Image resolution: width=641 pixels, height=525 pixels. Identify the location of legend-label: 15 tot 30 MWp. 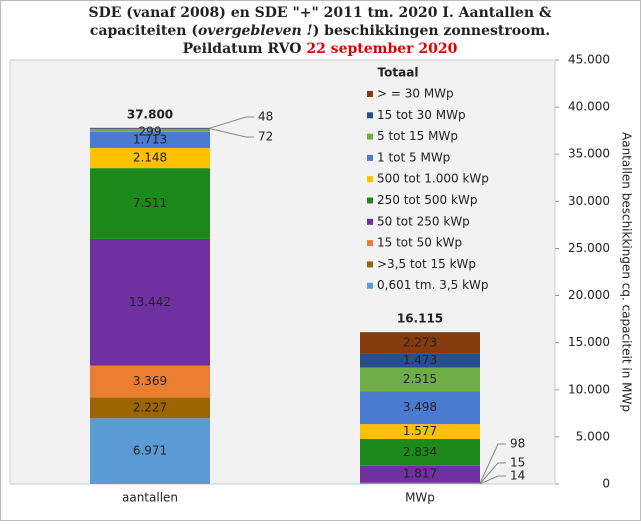
(421, 115).